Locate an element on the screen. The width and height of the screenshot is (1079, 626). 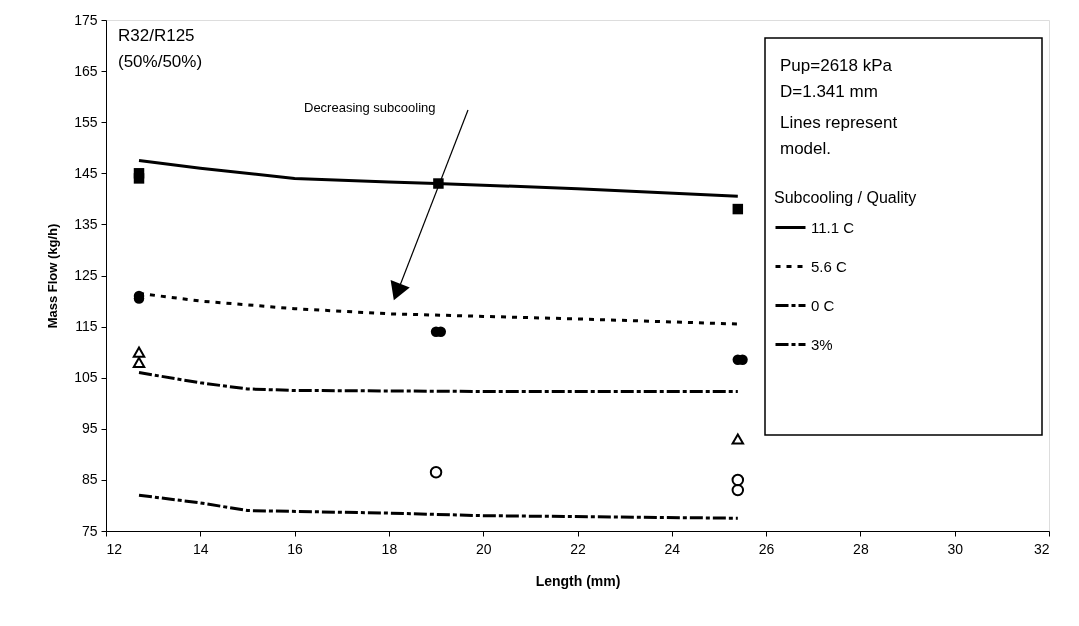
legend-label: 3% is located at coordinates (822, 344).